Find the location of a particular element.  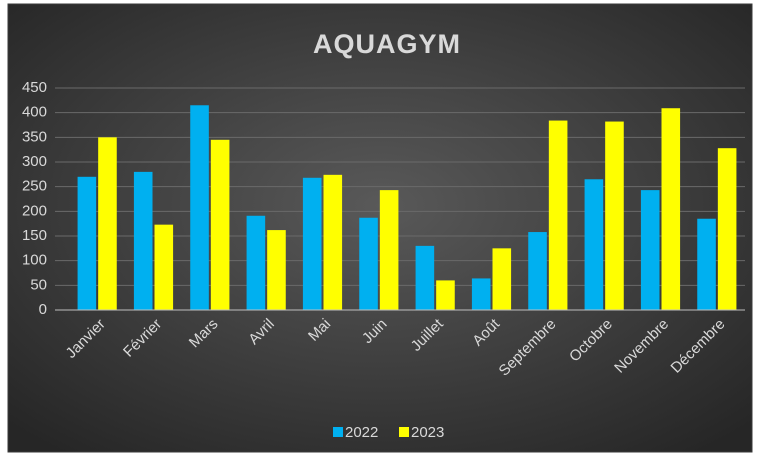

legend-label: 2023 is located at coordinates (427, 432).